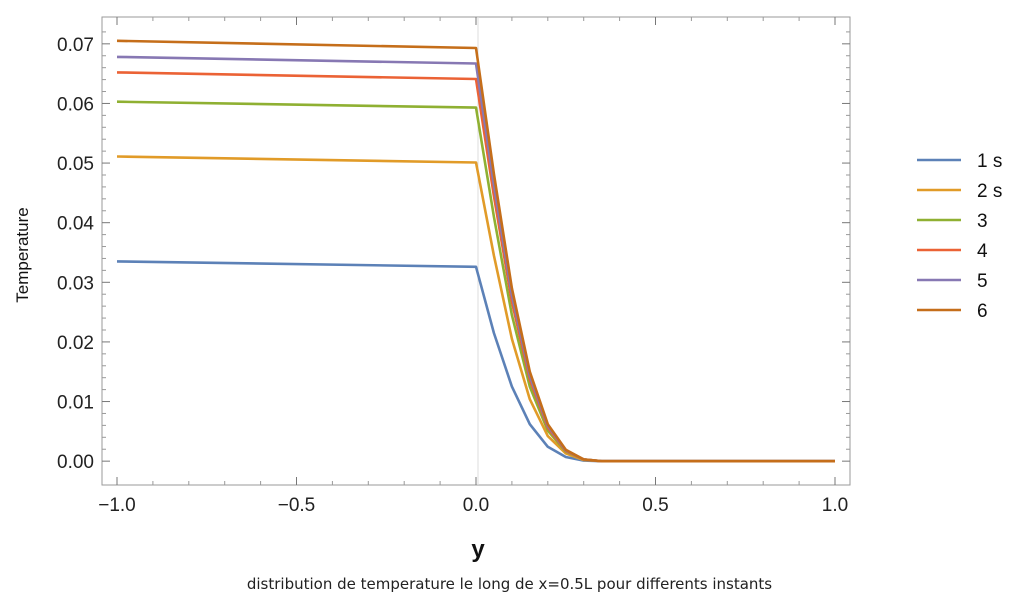 The image size is (1019, 608). What do you see at coordinates (75, 462) in the screenshot?
I see `y-tick-label: 0.00` at bounding box center [75, 462].